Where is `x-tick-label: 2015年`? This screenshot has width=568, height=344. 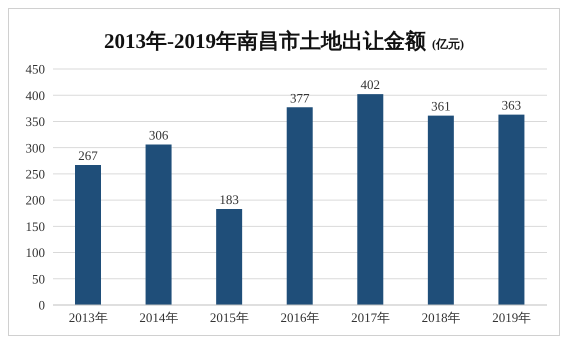
x-tick-label: 2015年 is located at coordinates (229, 318).